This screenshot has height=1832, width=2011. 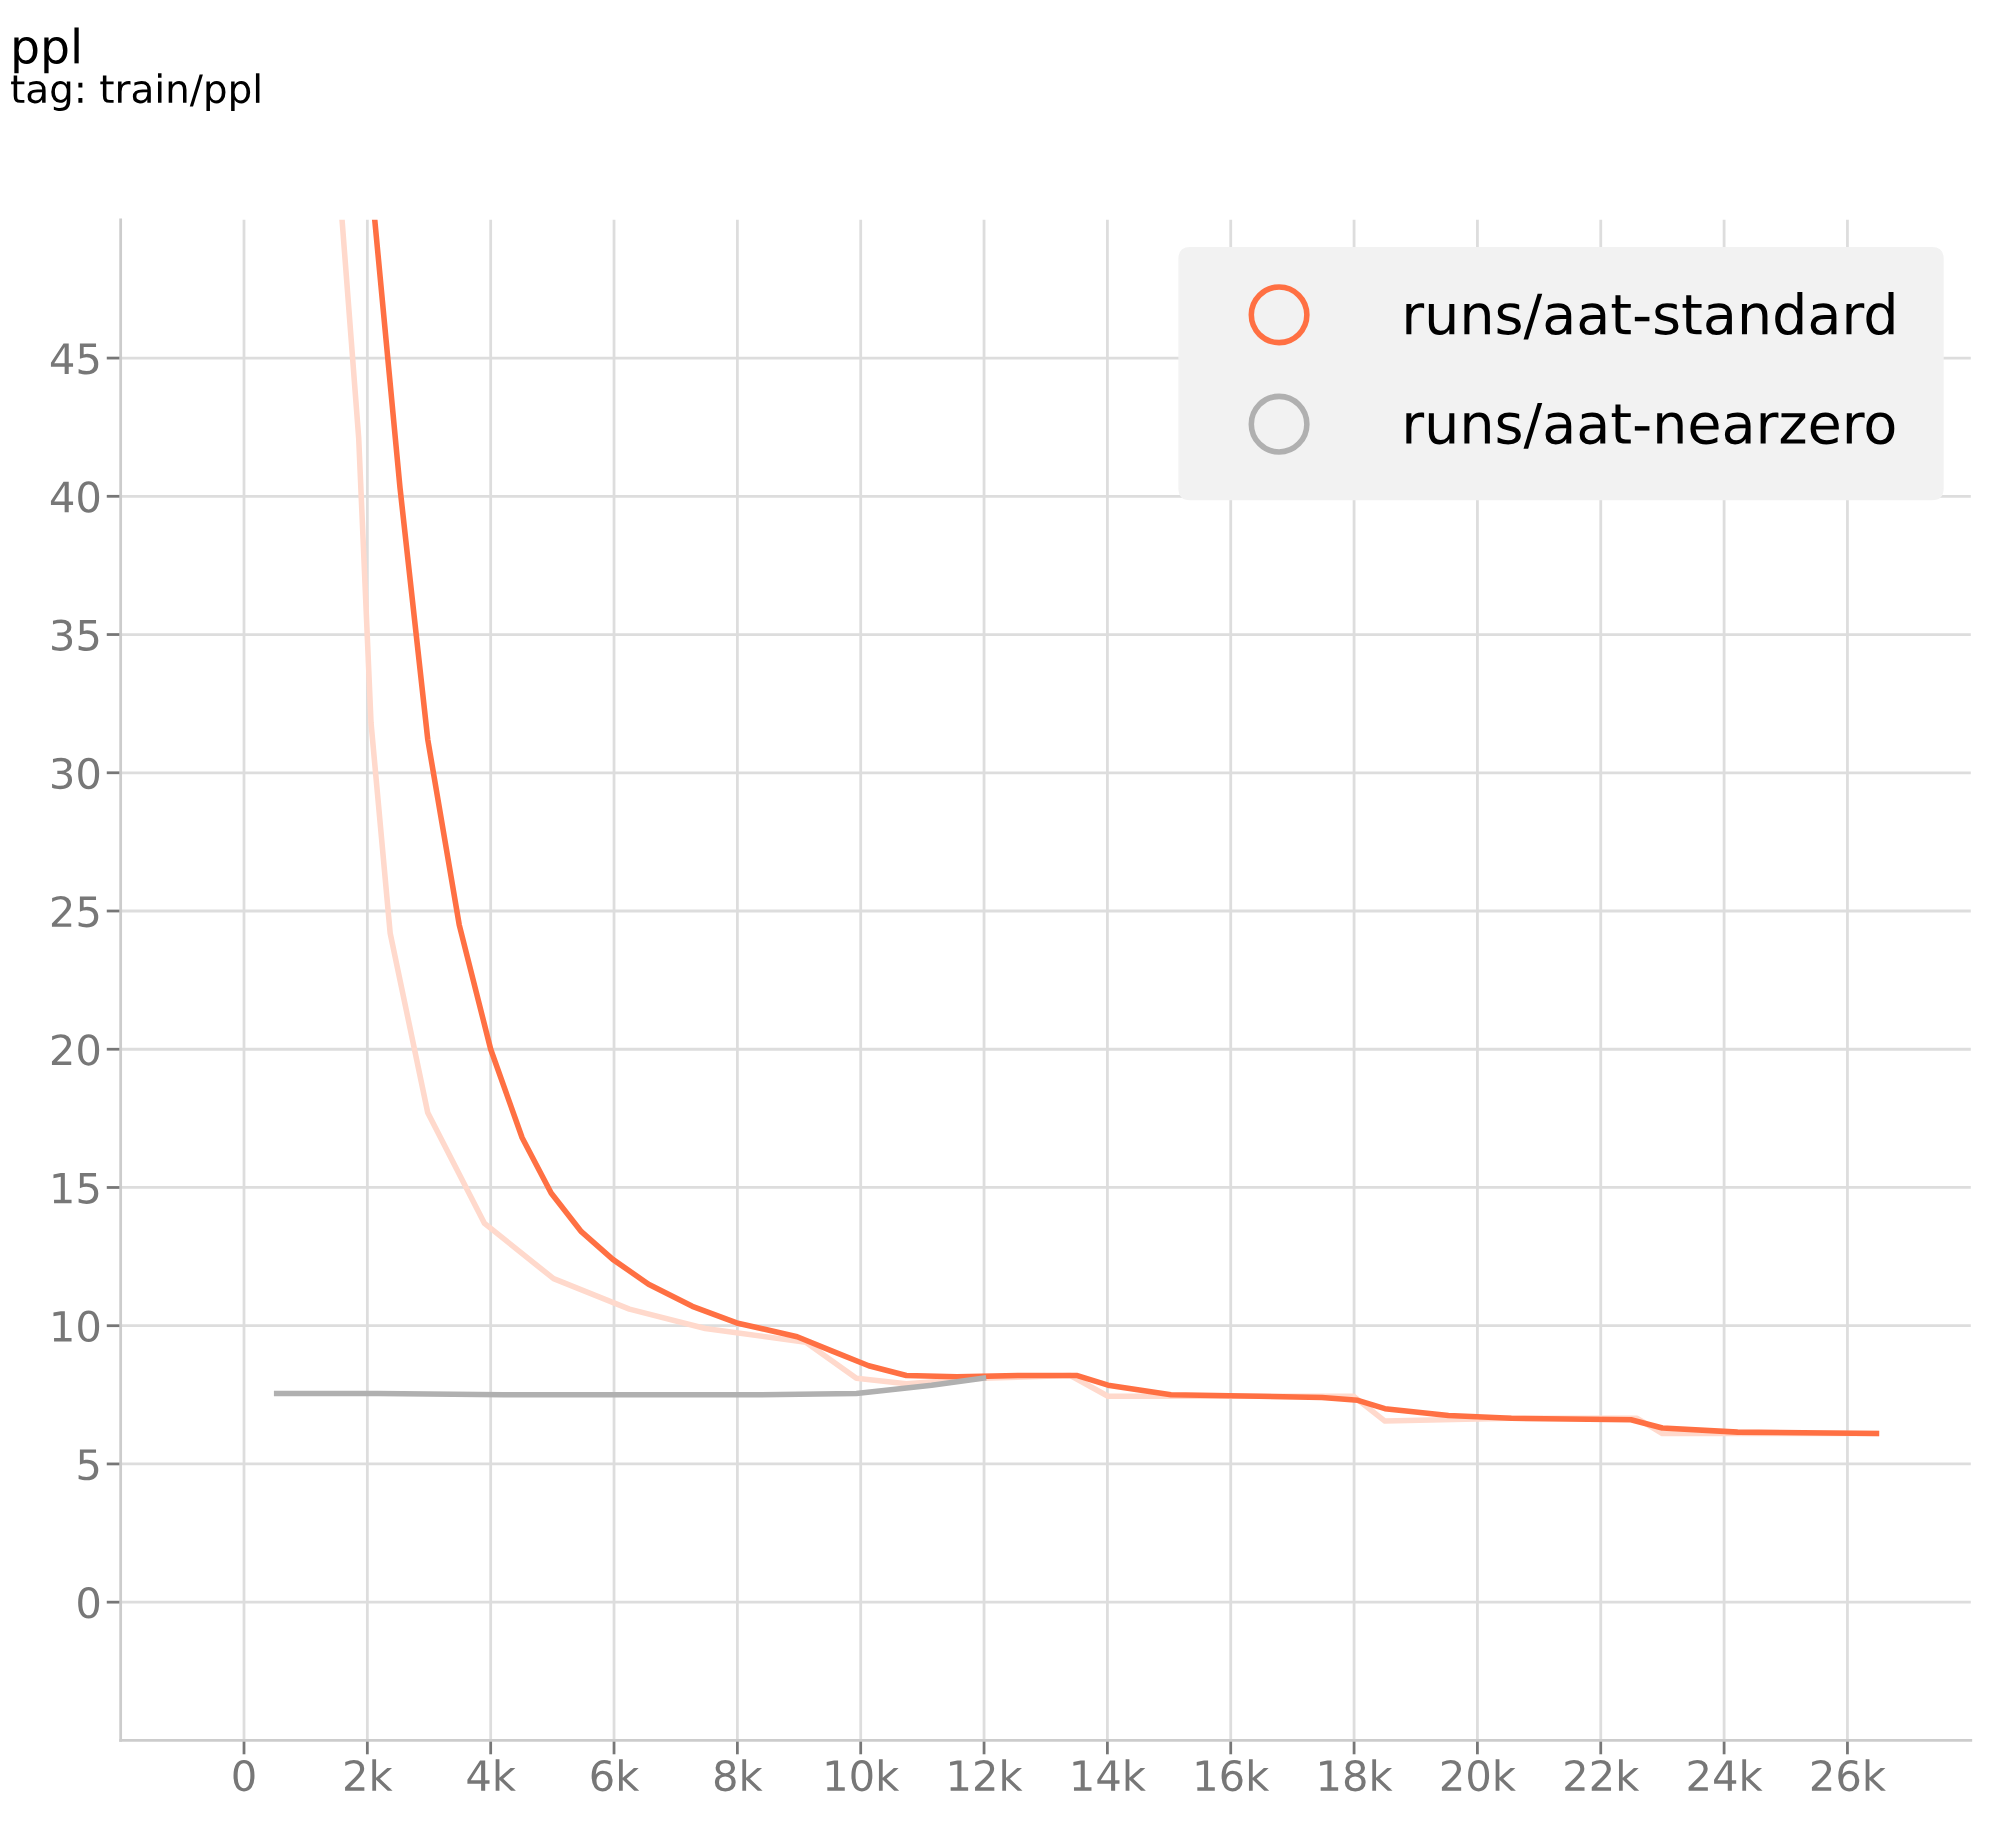 I want to click on y-tick-label: 25, so click(x=75, y=911).